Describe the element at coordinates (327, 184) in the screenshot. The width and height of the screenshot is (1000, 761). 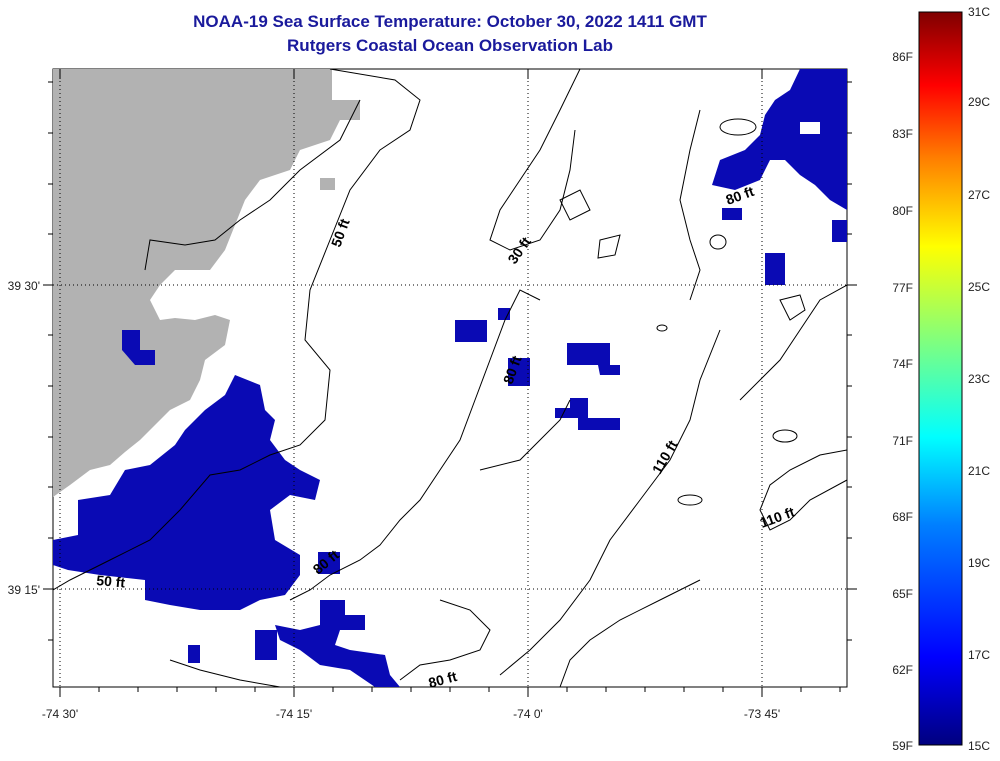
I see `land-patch` at that location.